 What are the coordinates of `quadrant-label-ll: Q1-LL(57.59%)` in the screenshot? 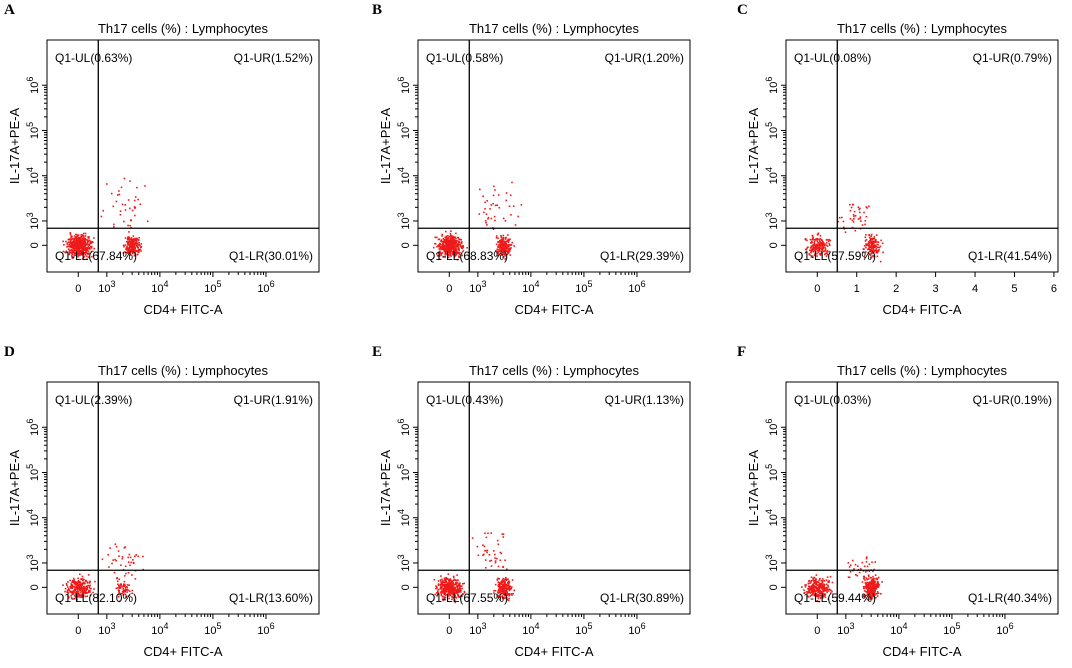 It's located at (835, 256).